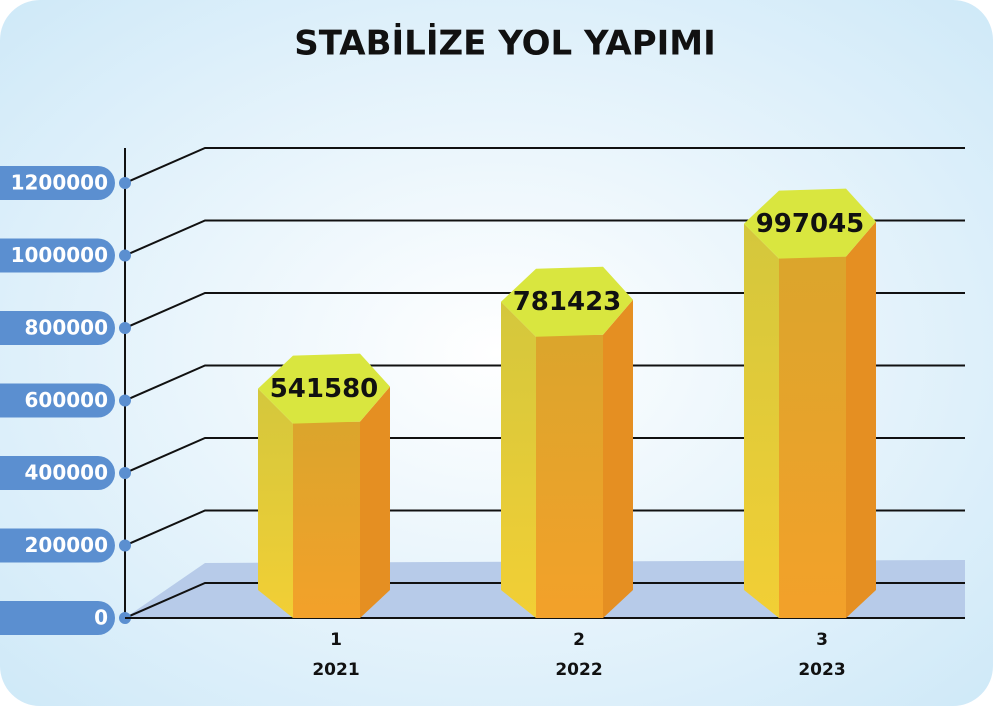  Describe the element at coordinates (335, 670) in the screenshot. I see `x-sublabel: 2021` at that location.